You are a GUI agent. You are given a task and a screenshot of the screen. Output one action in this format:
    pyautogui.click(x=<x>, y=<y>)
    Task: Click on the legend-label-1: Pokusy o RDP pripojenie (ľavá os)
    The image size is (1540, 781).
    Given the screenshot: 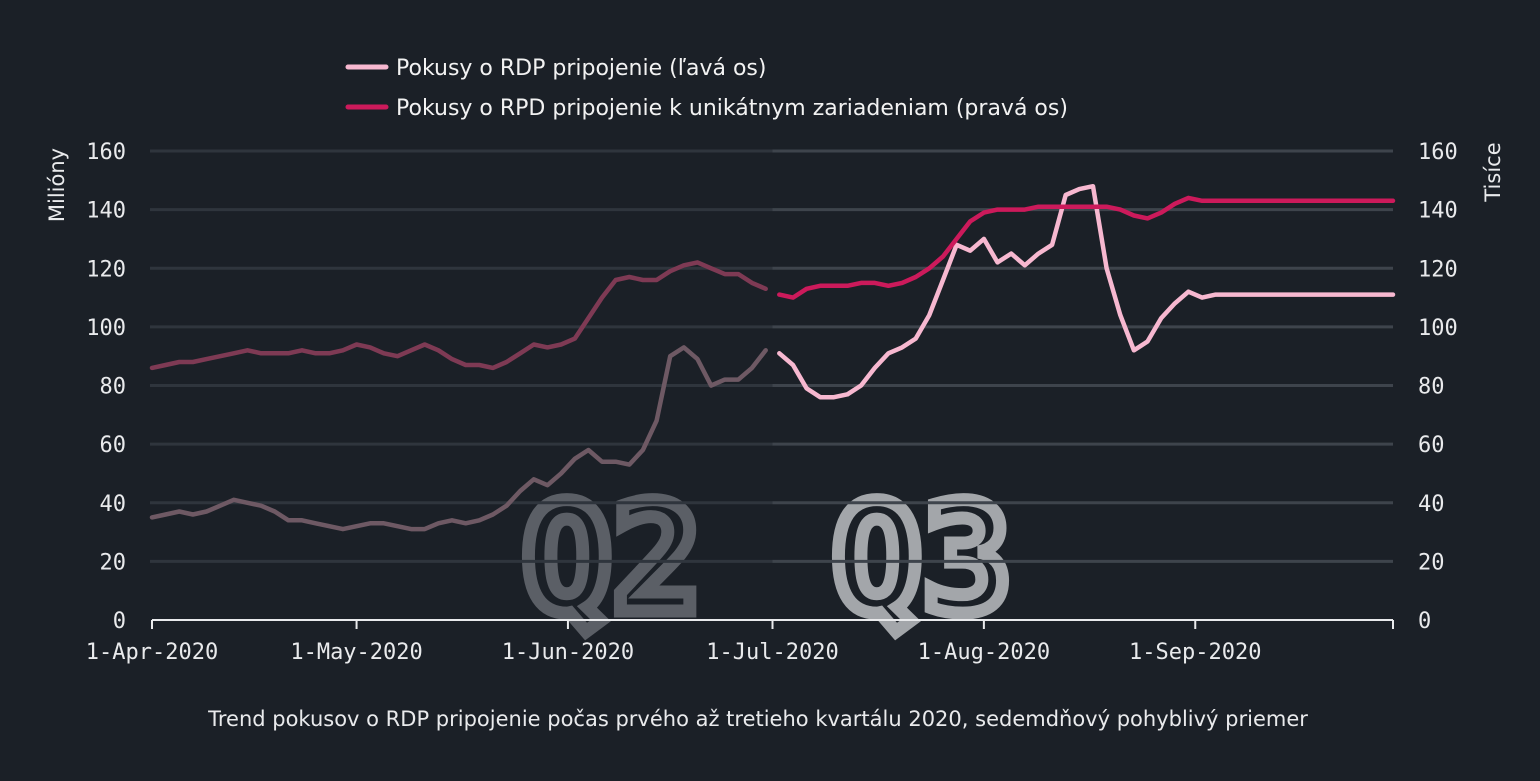 What is the action you would take?
    pyautogui.click(x=581, y=68)
    